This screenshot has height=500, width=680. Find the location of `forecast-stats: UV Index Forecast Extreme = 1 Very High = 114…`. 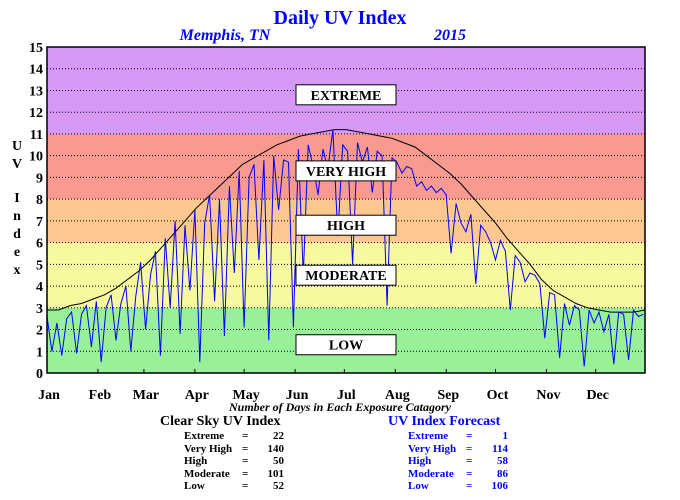

forecast-stats: UV Index Forecast Extreme = 1 Very High = 114… is located at coordinates (448, 453).